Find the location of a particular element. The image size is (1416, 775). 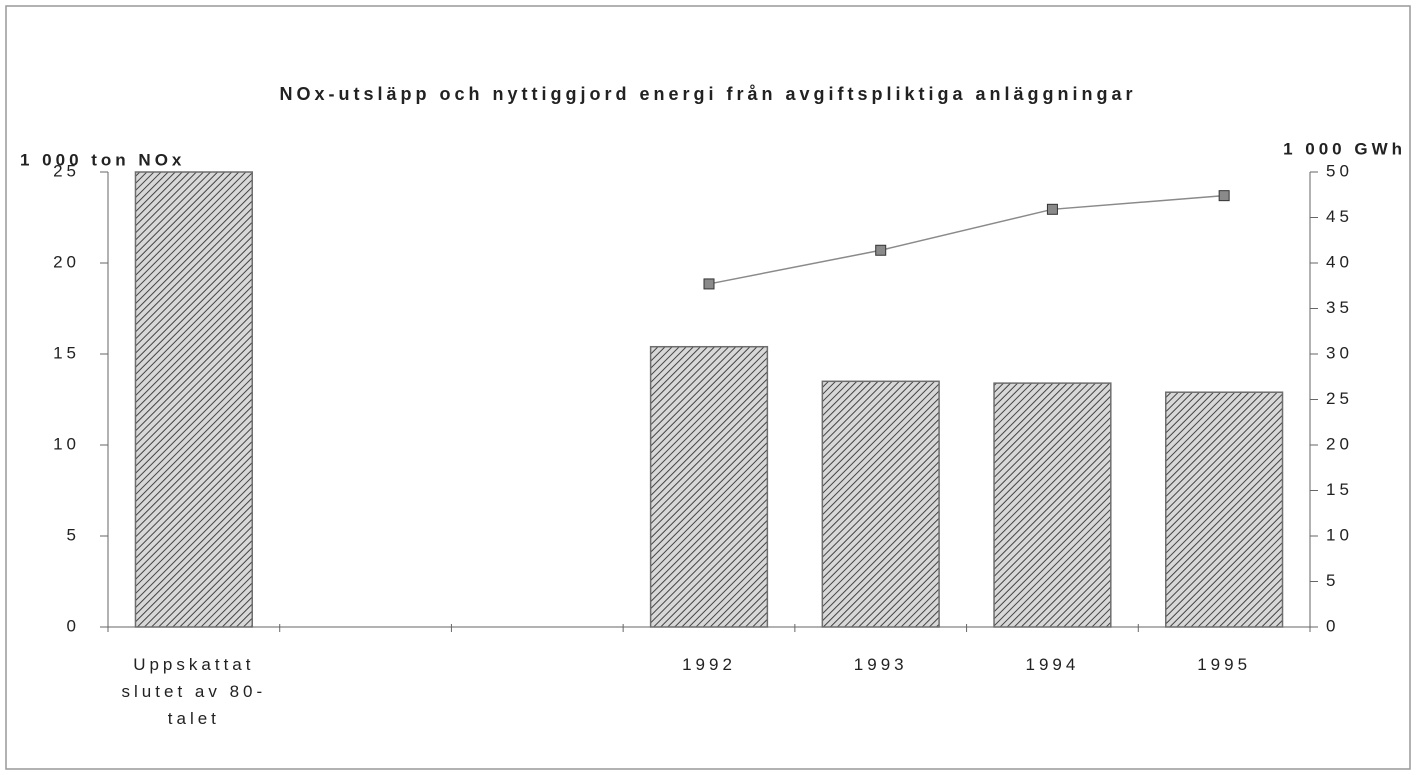

x-tick-label: 1993 is located at coordinates (880, 664).